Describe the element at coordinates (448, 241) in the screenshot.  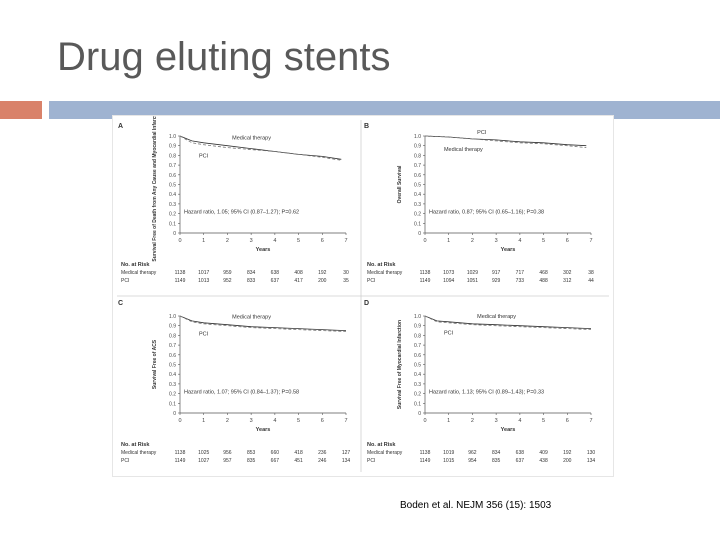
I see `panel-b-x-tick-label: 1` at that location.